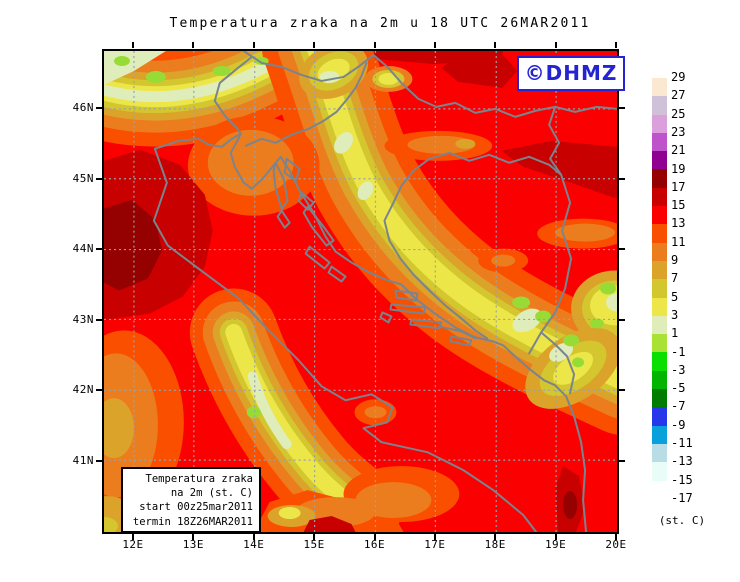  I want to click on border-drina, so click(550, 264).